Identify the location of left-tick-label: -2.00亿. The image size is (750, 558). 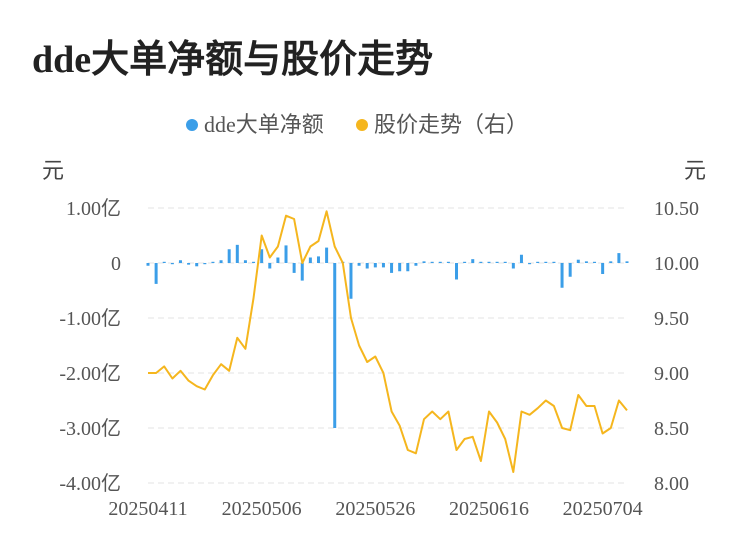
(90, 373).